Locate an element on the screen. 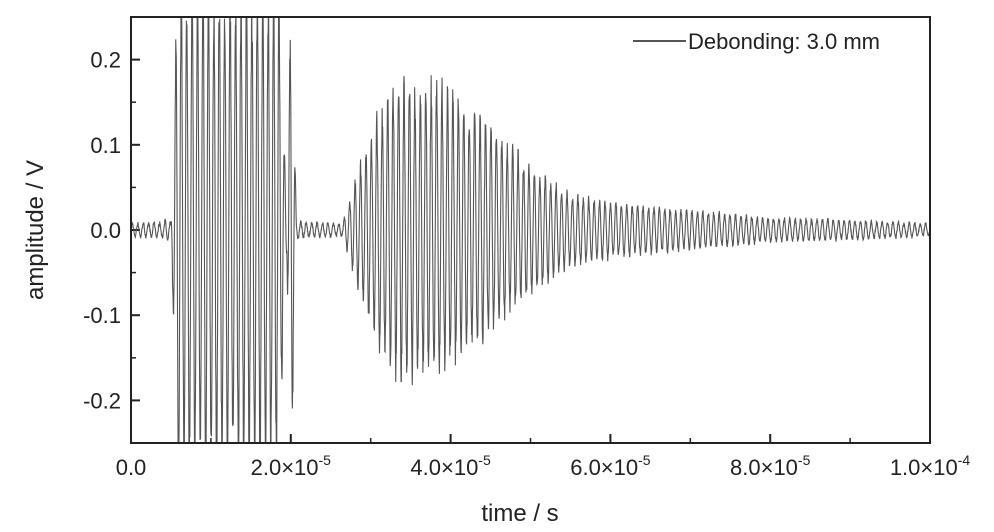  y-axis-title: amplitude / V is located at coordinates (35, 230).